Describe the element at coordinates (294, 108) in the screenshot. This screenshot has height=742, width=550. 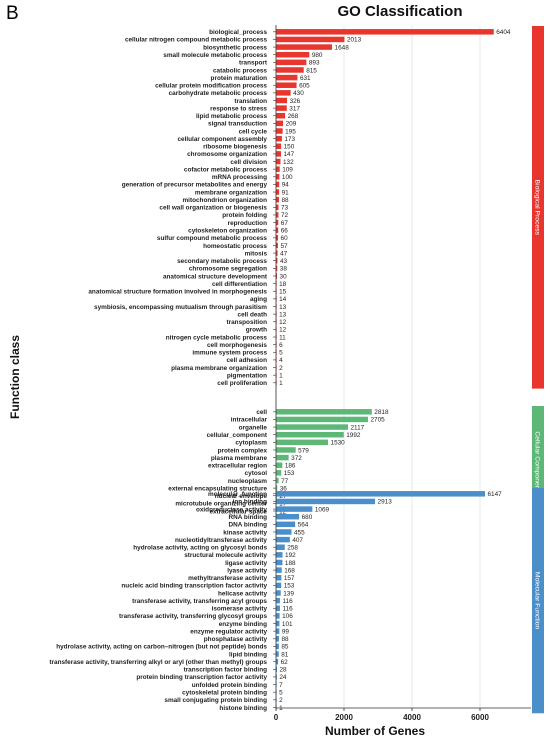
I see `data-label: 317` at that location.